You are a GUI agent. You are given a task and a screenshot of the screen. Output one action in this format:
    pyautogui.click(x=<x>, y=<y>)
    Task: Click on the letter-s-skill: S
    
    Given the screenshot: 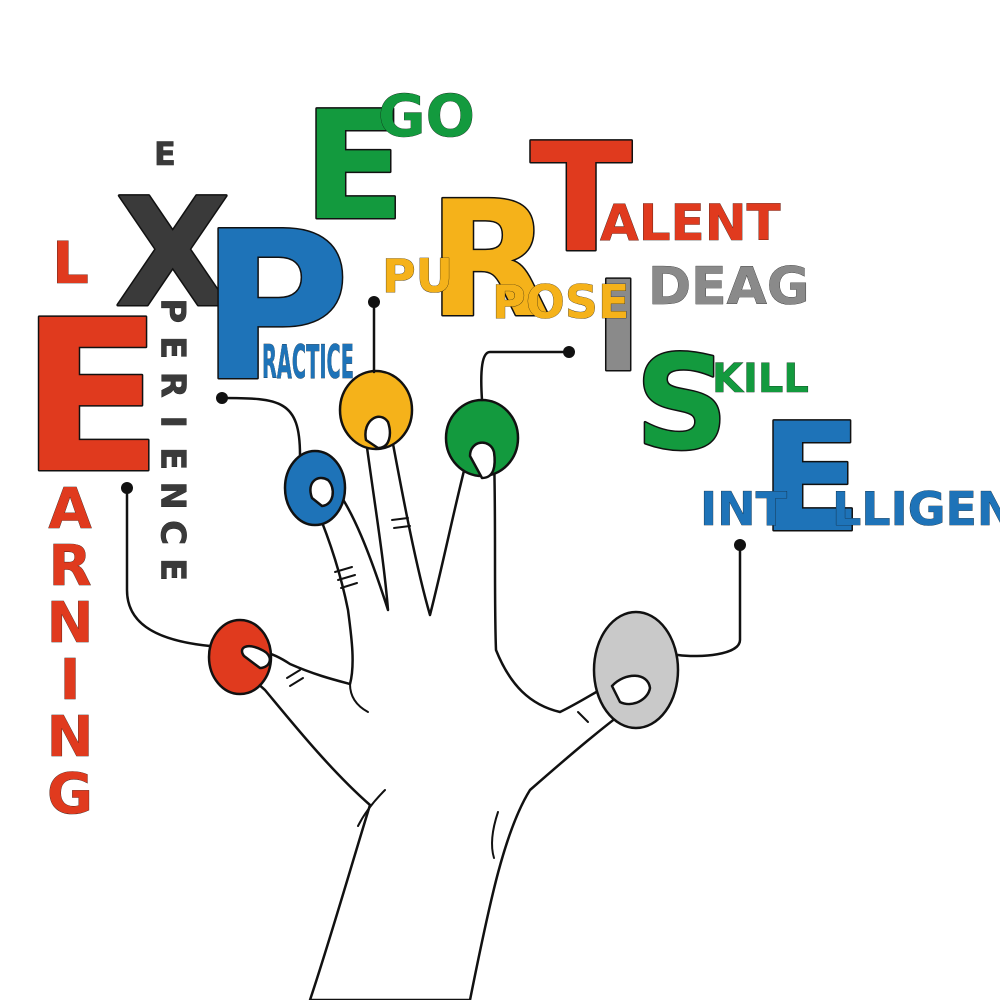 What is the action you would take?
    pyautogui.click(x=682, y=403)
    